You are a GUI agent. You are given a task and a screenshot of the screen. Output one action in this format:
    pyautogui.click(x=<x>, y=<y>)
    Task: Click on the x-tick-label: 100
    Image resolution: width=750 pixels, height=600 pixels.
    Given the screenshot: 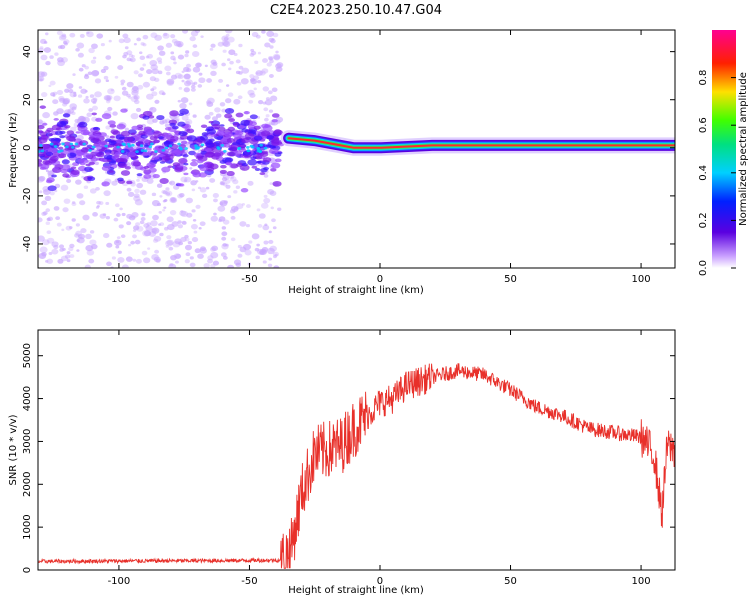 What is the action you would take?
    pyautogui.click(x=641, y=279)
    